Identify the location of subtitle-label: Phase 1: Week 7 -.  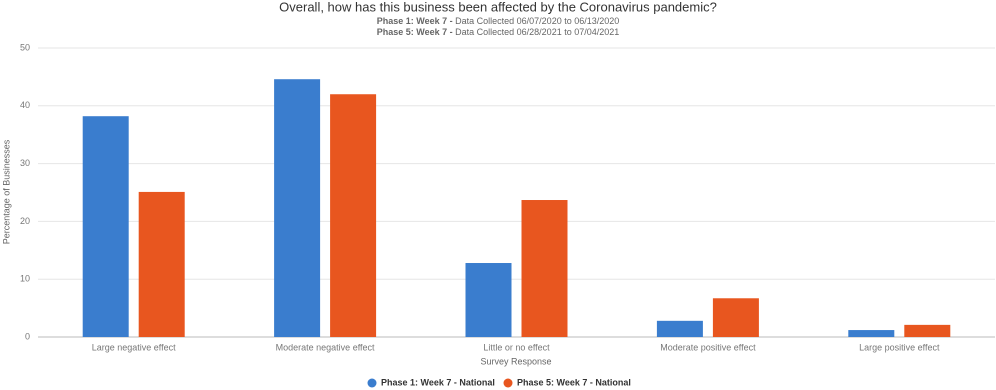
(415, 21).